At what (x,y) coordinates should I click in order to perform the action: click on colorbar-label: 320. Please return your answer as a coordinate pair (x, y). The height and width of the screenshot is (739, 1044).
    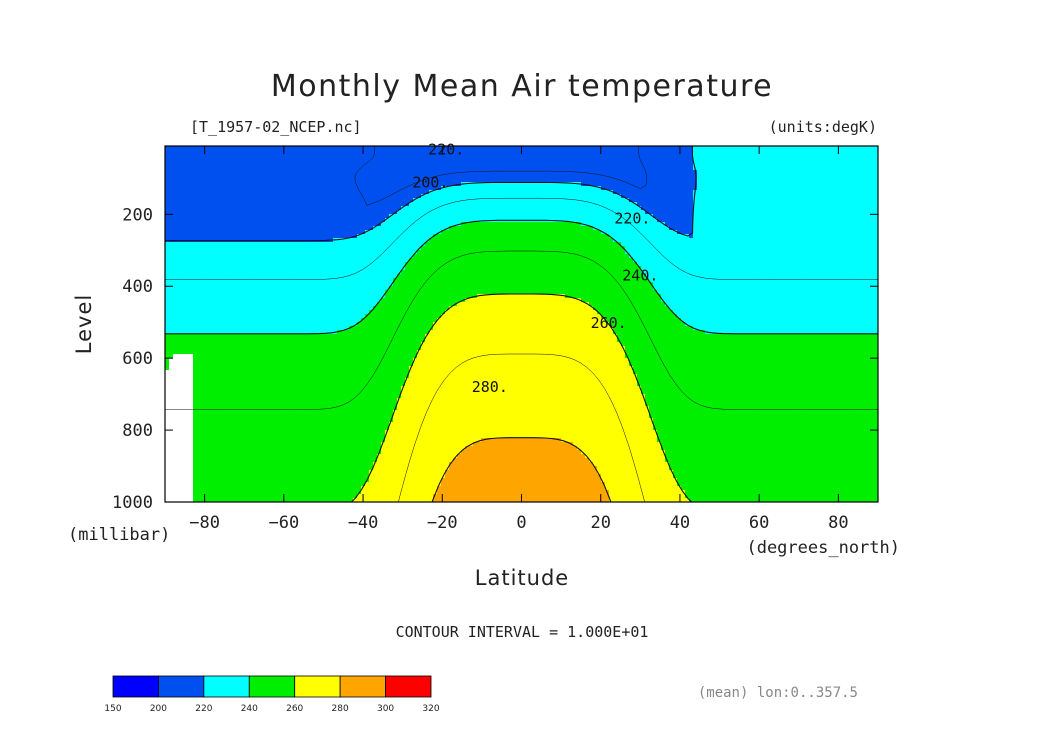
    Looking at the image, I should click on (430, 709).